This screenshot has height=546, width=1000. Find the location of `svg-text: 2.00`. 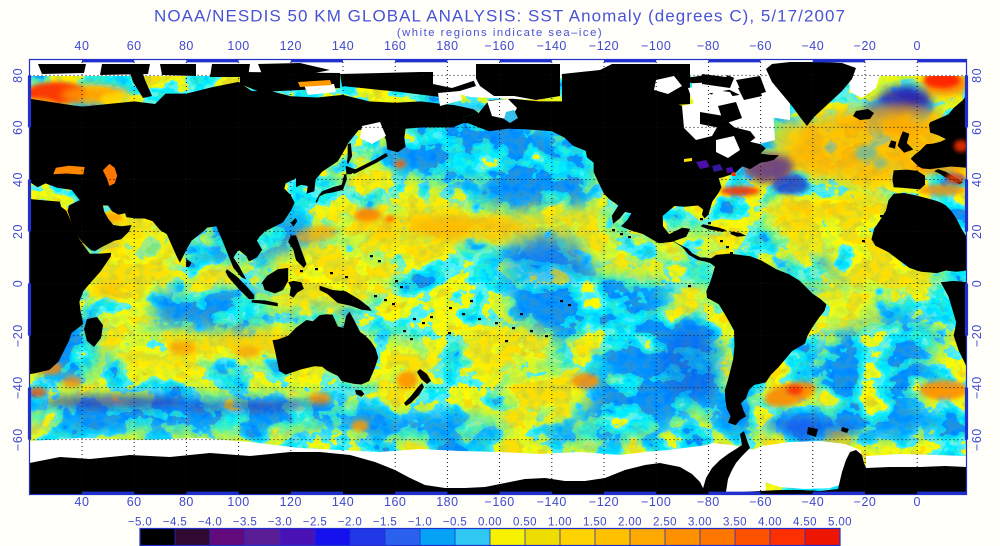

svg-text: 2.00 is located at coordinates (630, 523).